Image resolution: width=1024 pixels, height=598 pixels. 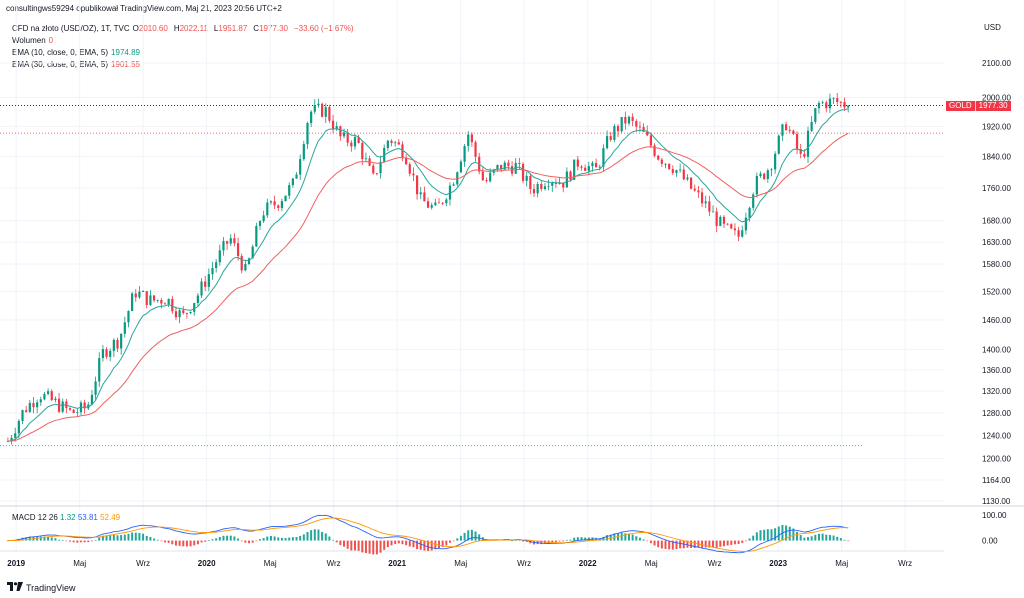 I want to click on ema30-legend: EMA (30, close, 0, EMA, 5) 1901.55, so click(x=77, y=64).